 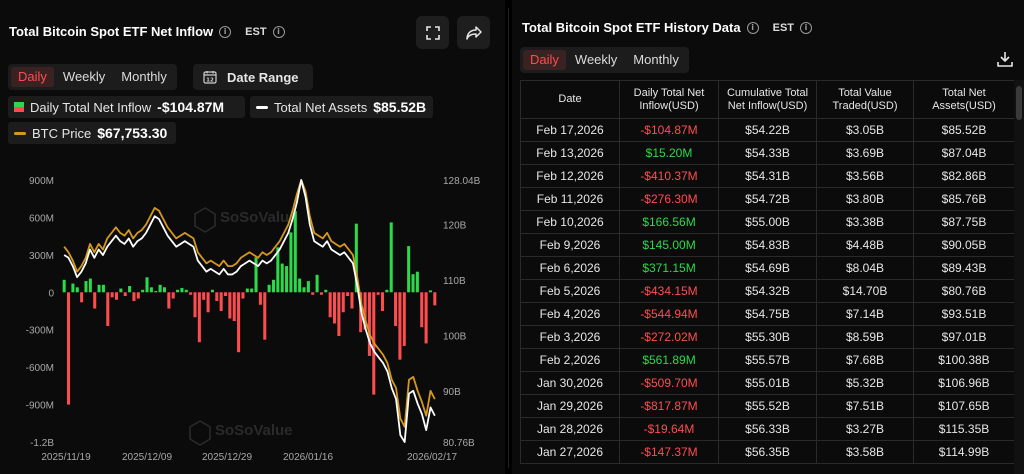 I want to click on history-tab-daily: Daily, so click(x=544, y=60).